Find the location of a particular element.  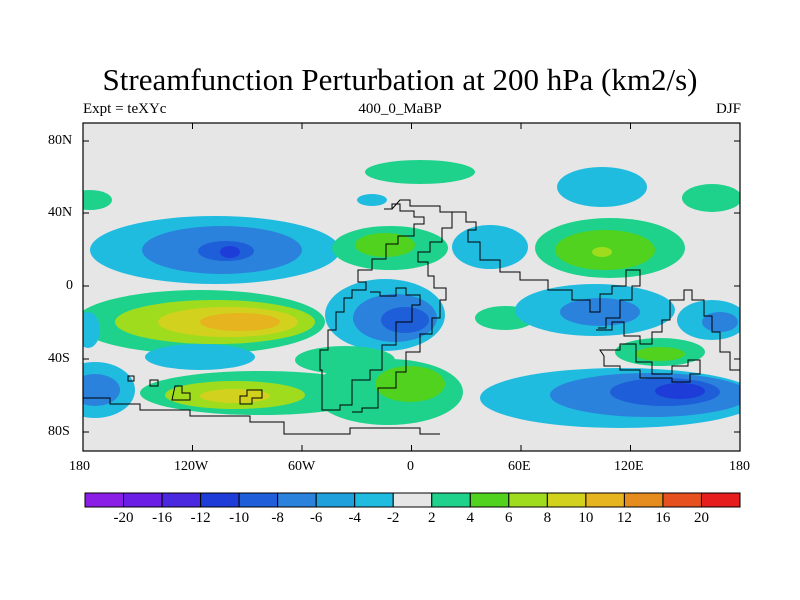

lon-label-180e: 180 is located at coordinates (739, 466).